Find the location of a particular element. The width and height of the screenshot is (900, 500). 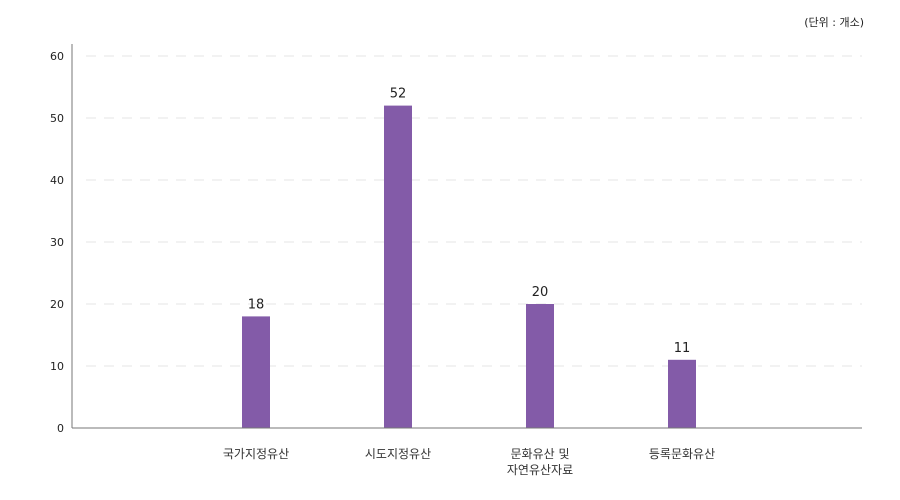

data-label-1: 18 is located at coordinates (256, 304).